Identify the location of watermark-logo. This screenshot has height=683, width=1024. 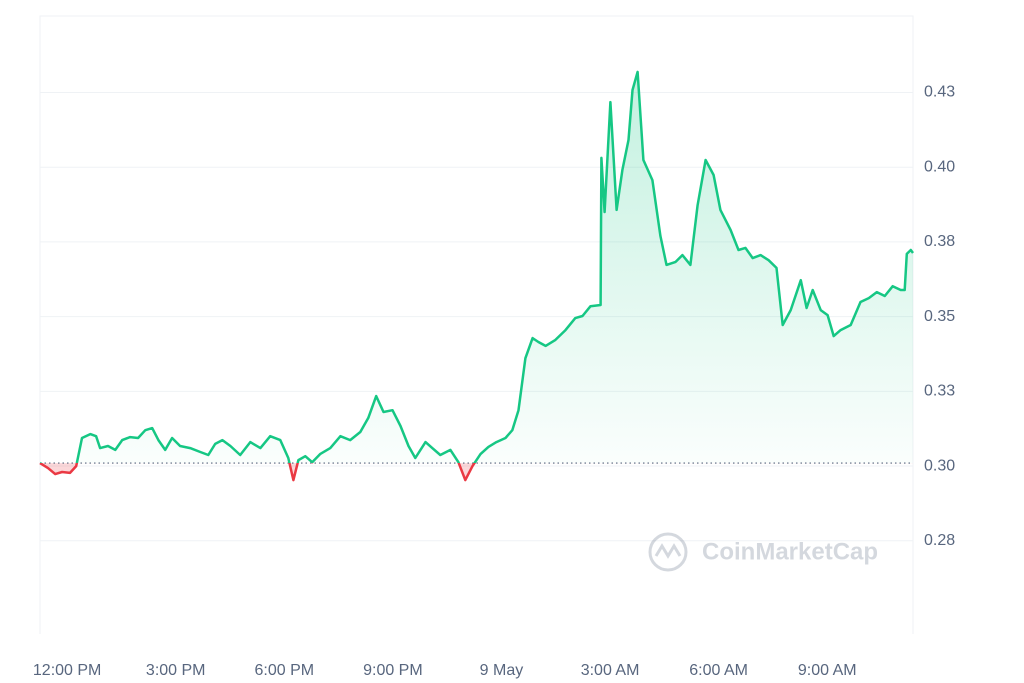
(668, 552).